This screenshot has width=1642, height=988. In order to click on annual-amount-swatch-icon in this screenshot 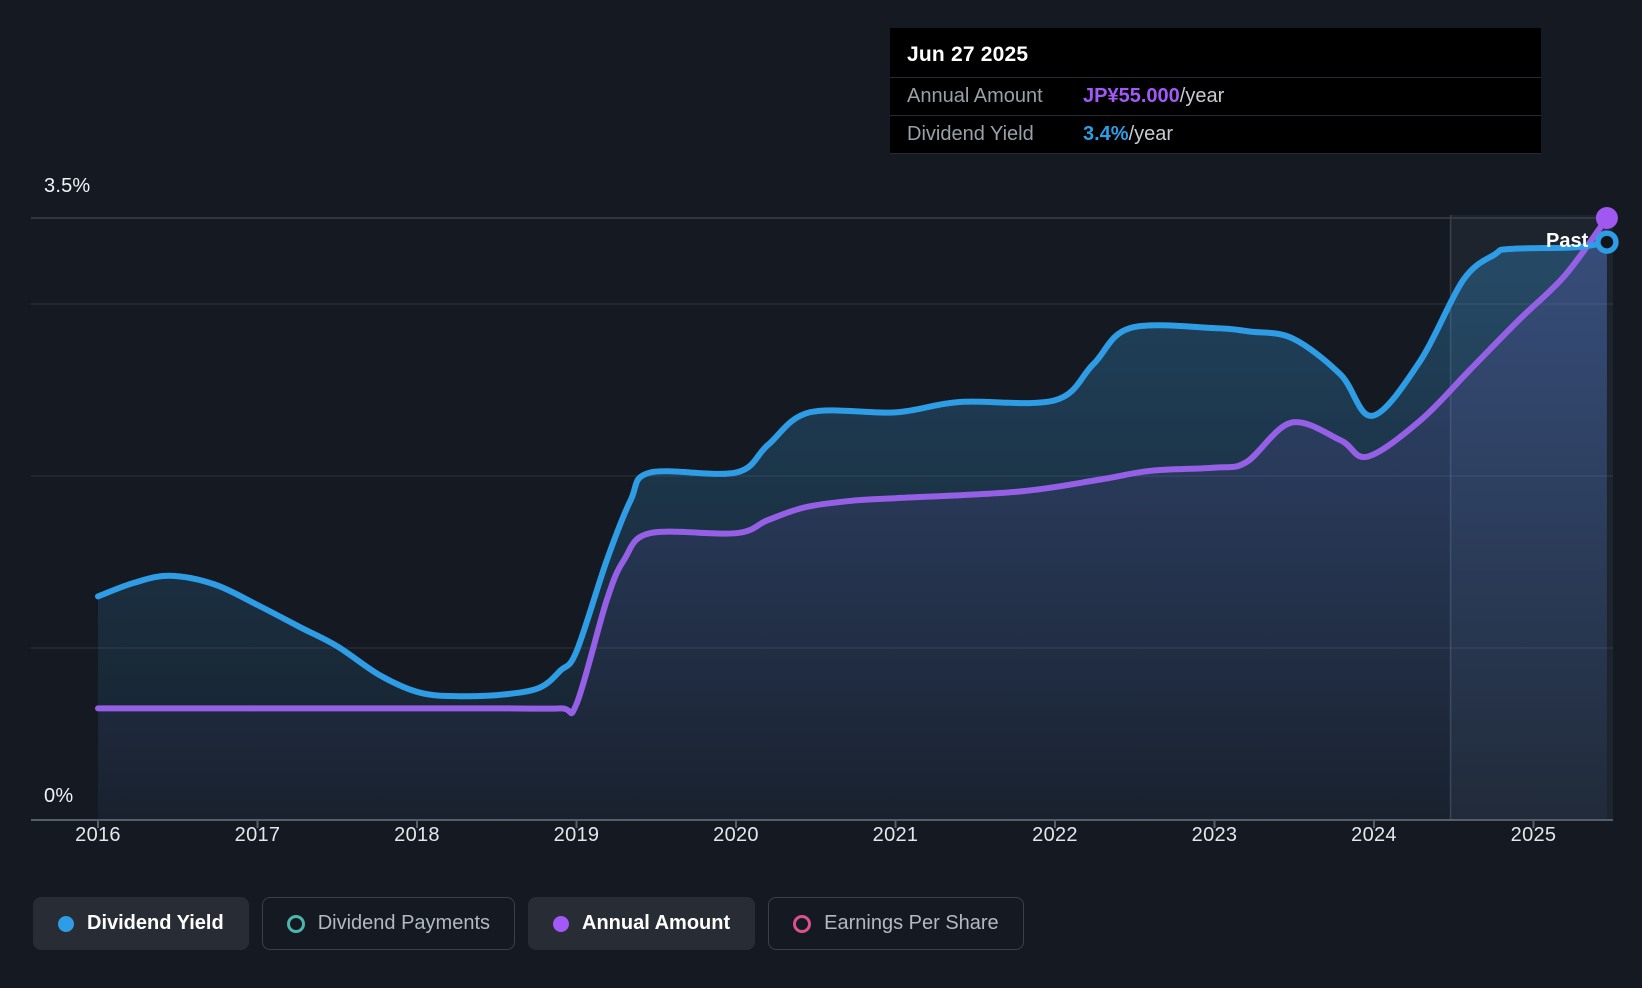, I will do `click(561, 923)`.